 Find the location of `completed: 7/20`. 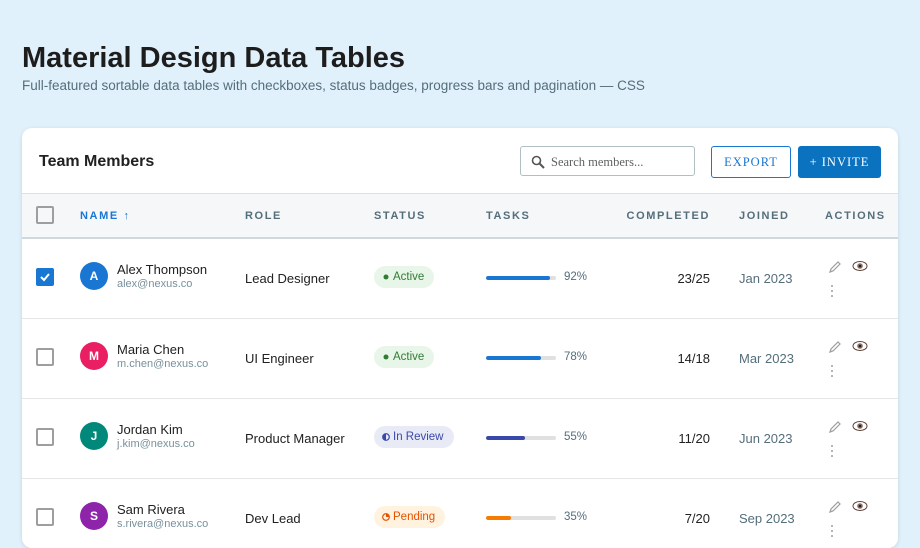

completed: 7/20 is located at coordinates (697, 518).